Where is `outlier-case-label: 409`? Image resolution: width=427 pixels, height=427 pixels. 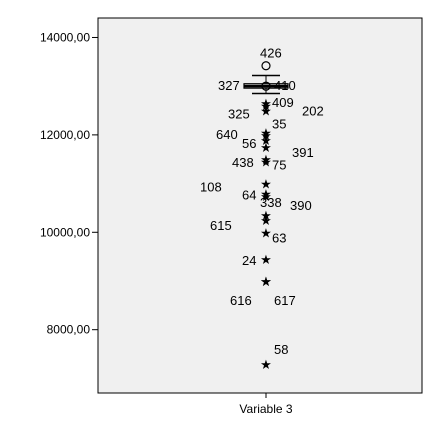 outlier-case-label: 409 is located at coordinates (283, 102).